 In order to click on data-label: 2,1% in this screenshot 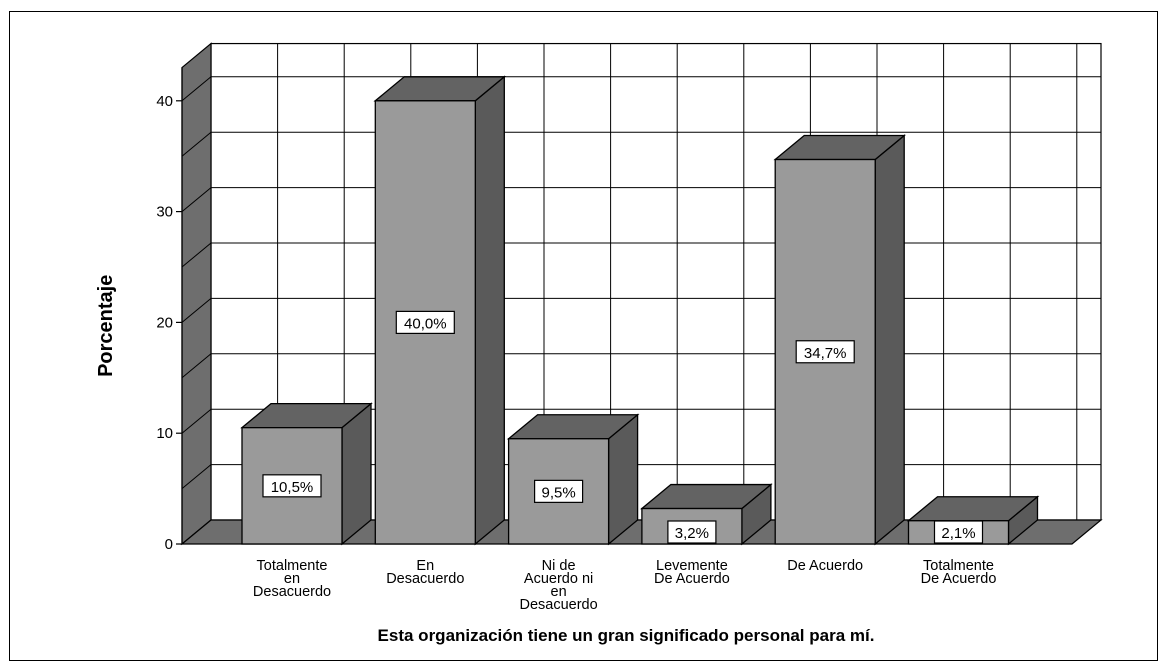, I will do `click(958, 533)`.